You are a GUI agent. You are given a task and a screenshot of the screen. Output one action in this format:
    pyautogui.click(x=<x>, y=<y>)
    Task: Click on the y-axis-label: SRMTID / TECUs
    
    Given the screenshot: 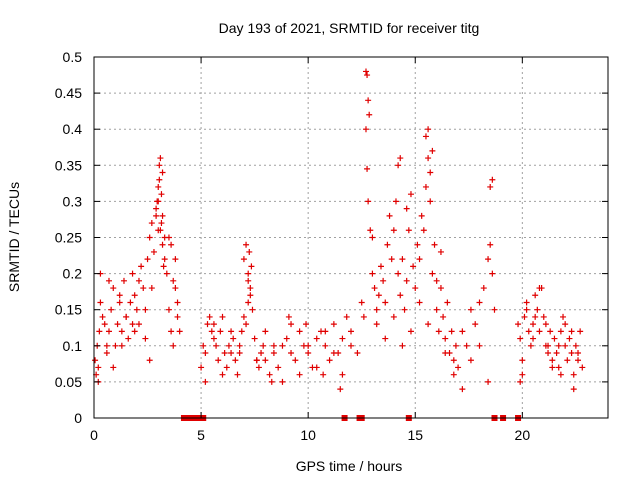 What is the action you would take?
    pyautogui.click(x=14, y=237)
    